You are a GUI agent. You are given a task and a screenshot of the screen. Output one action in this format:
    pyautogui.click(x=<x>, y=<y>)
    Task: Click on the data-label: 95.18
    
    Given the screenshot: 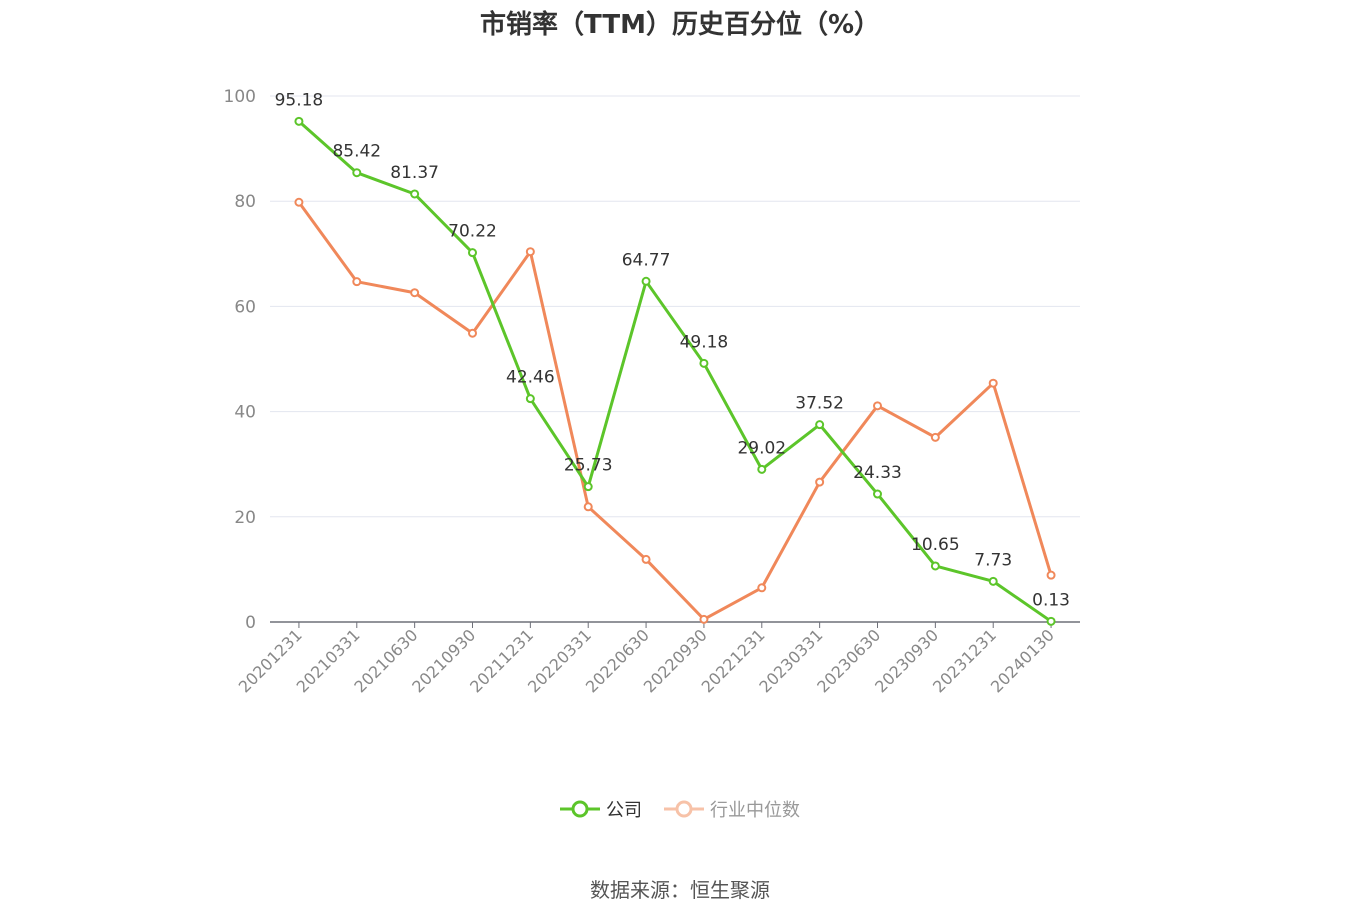 What is the action you would take?
    pyautogui.click(x=299, y=100)
    